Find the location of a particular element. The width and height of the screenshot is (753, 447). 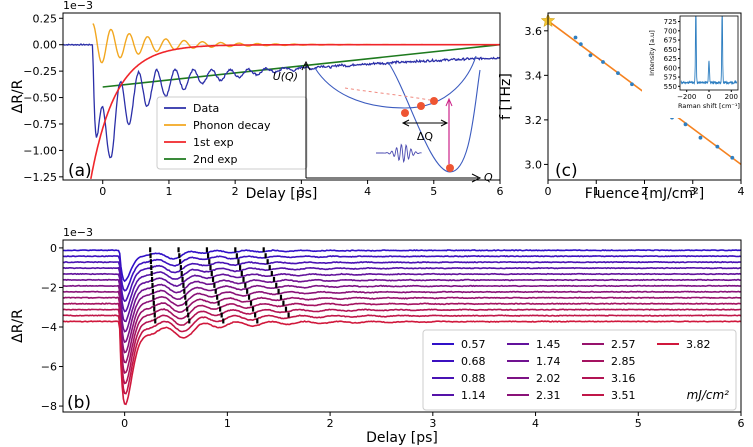

y-tick-label: −0.75 is located at coordinates (40, 124).